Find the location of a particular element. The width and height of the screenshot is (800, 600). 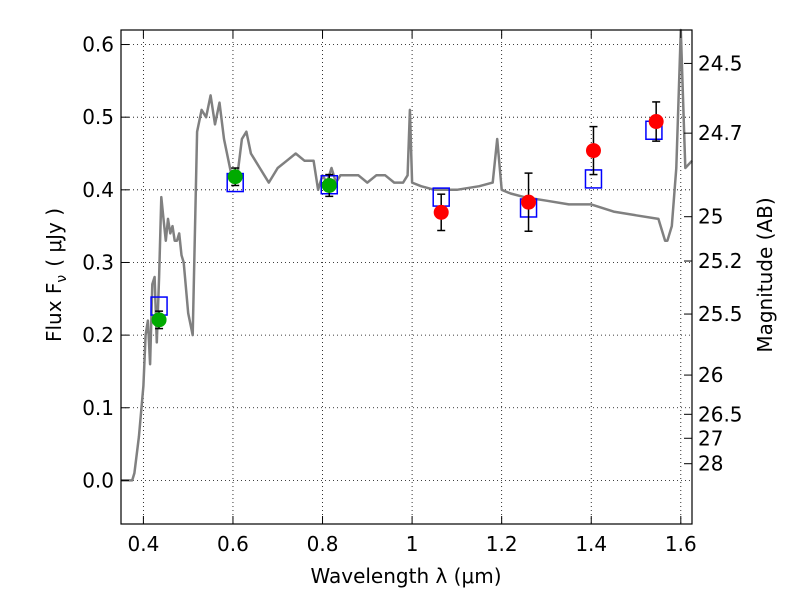

x-tick-label: 0.8 is located at coordinates (323, 544).